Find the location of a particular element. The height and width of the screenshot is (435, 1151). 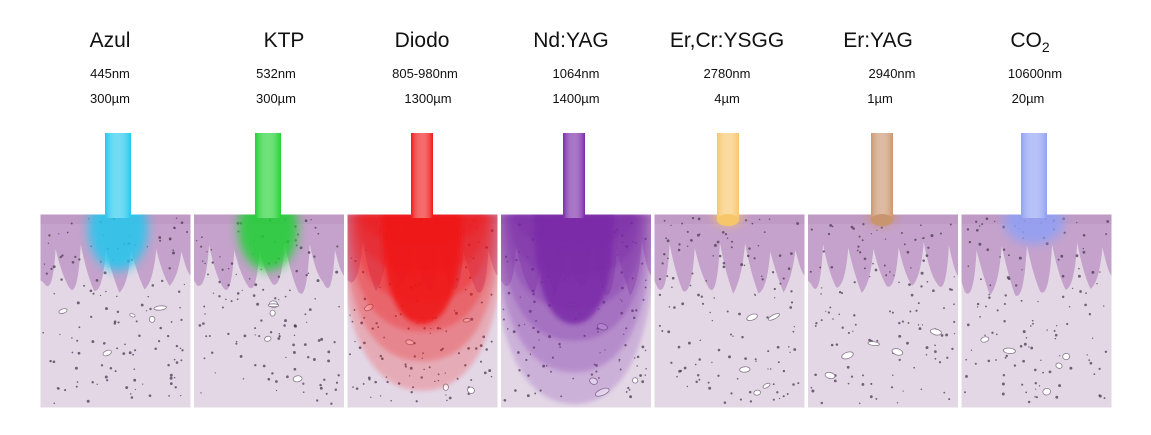

laser-name-diodo: Diodo is located at coordinates (422, 40).